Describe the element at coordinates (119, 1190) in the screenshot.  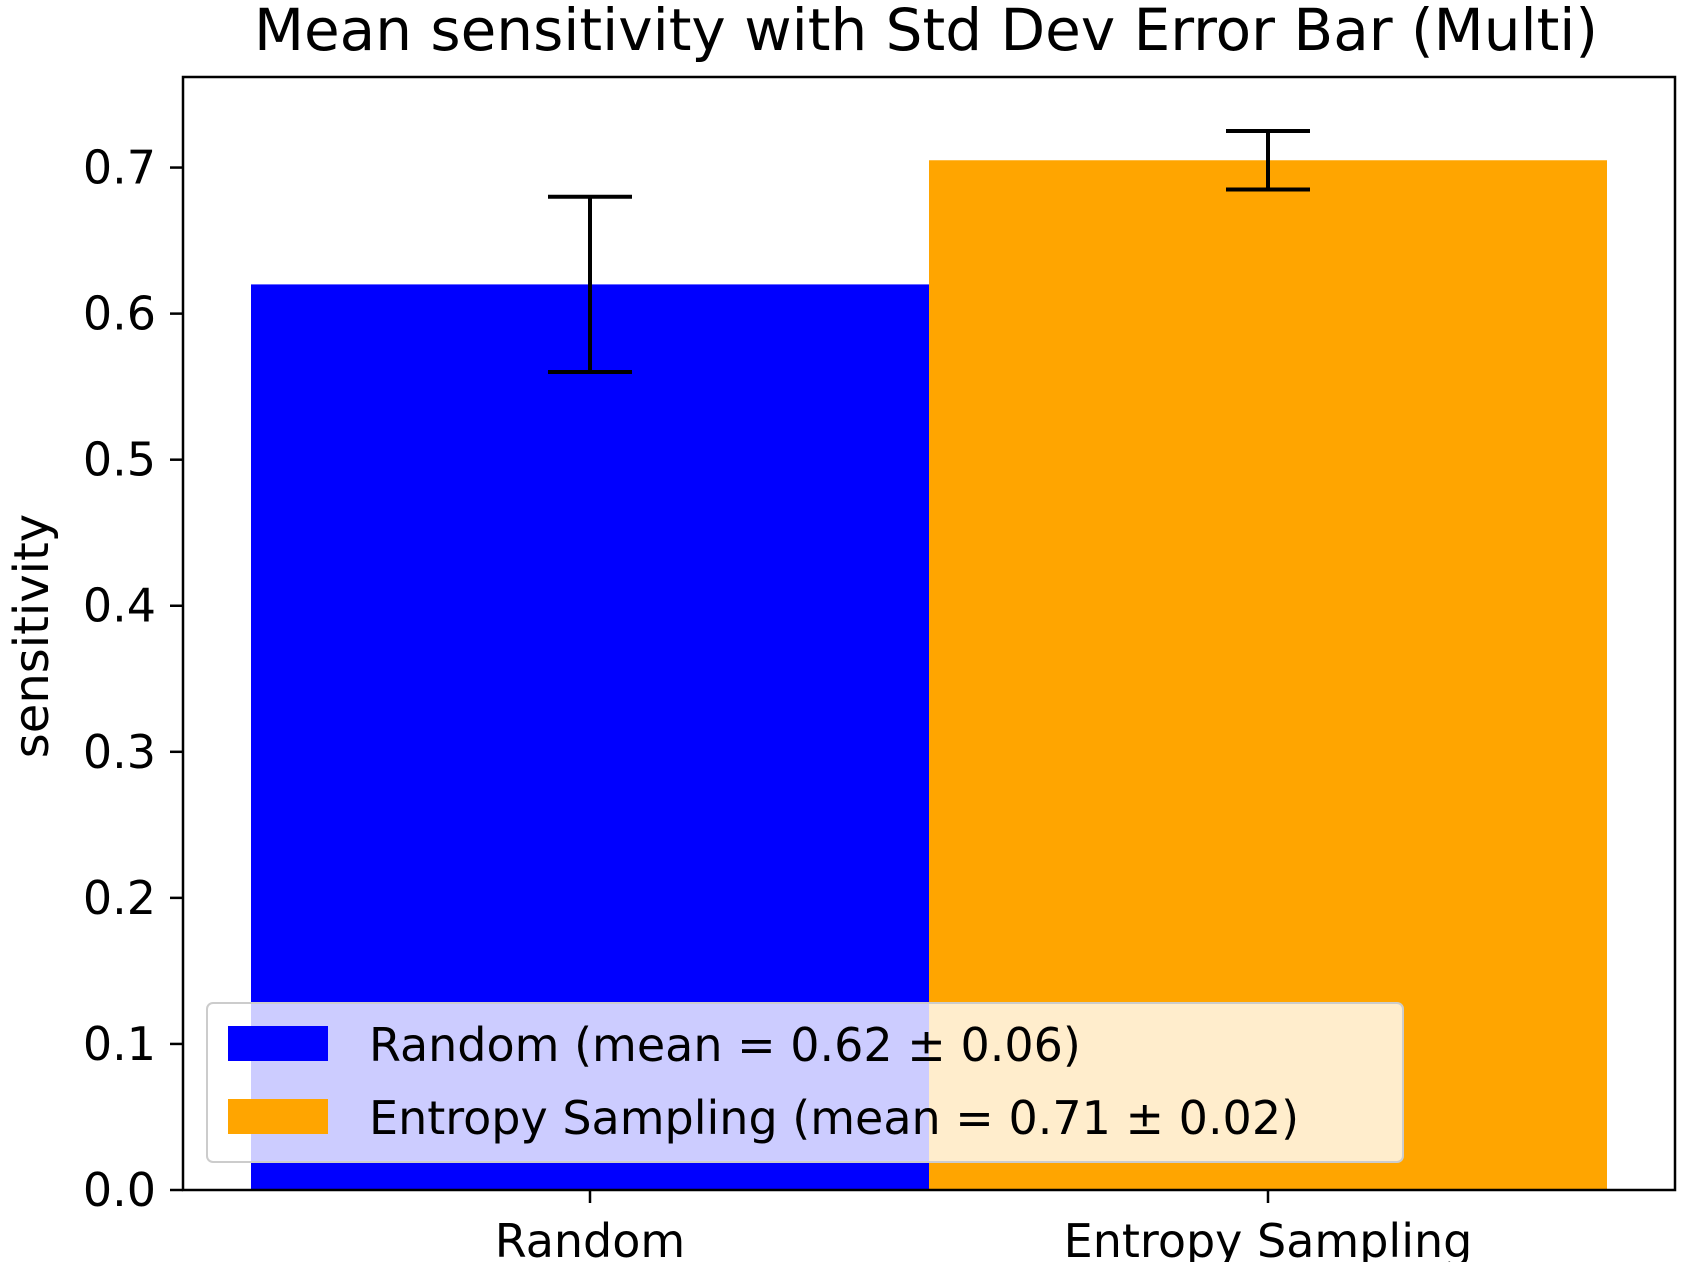
I see `y-tick-label: 0.0` at that location.